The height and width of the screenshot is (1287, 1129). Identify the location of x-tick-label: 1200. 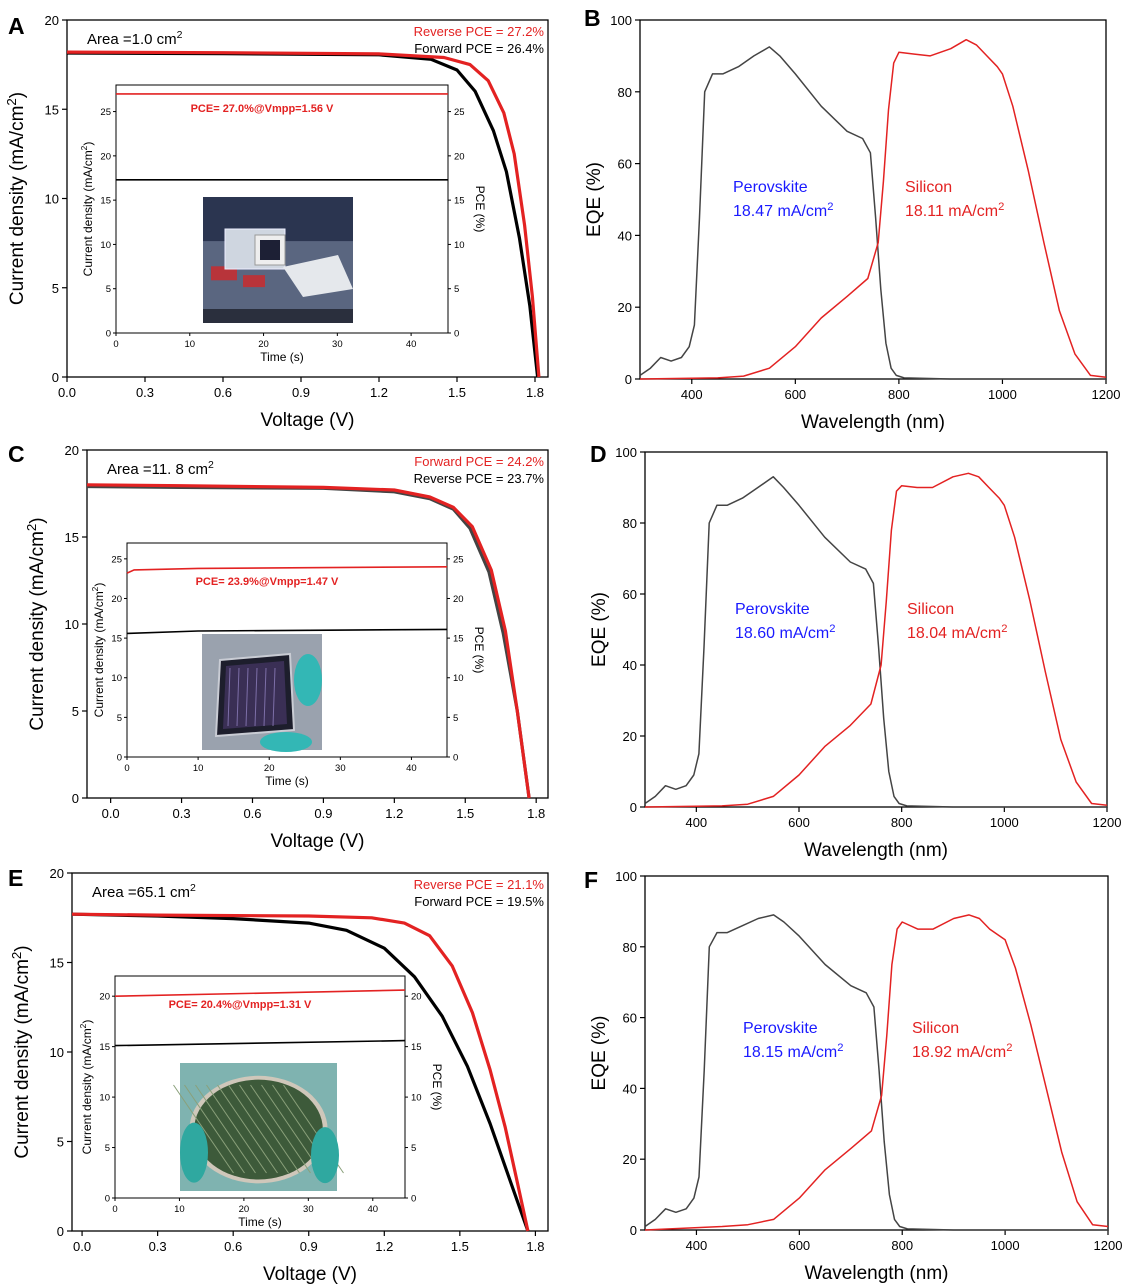
(1107, 822).